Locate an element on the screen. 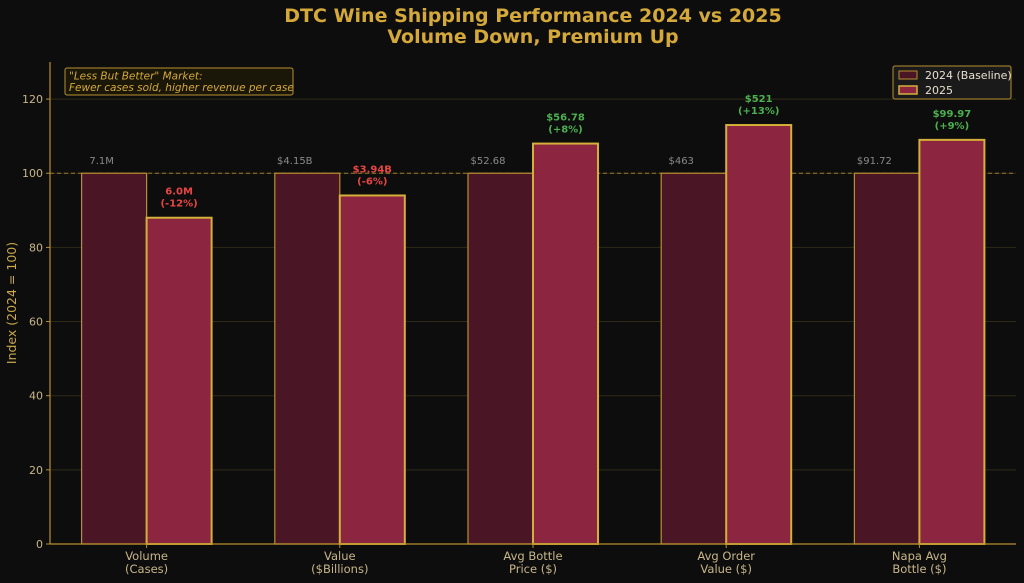 This screenshot has width=1024, height=583. y-tick-label-20: 20 is located at coordinates (36, 470).